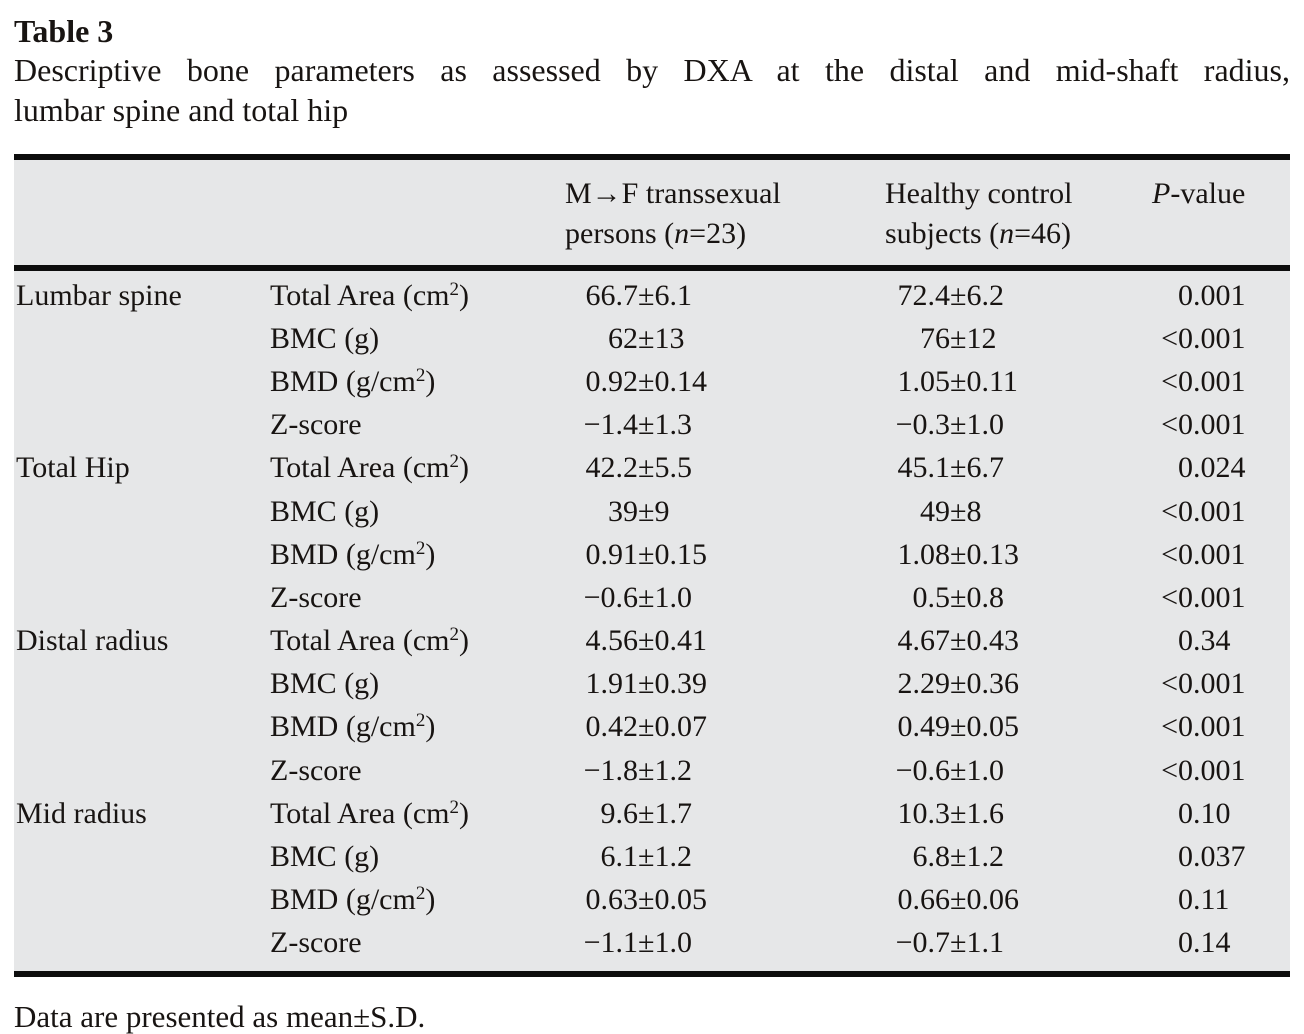  What do you see at coordinates (672, 684) in the screenshot?
I see `value-sd: ±0.39` at bounding box center [672, 684].